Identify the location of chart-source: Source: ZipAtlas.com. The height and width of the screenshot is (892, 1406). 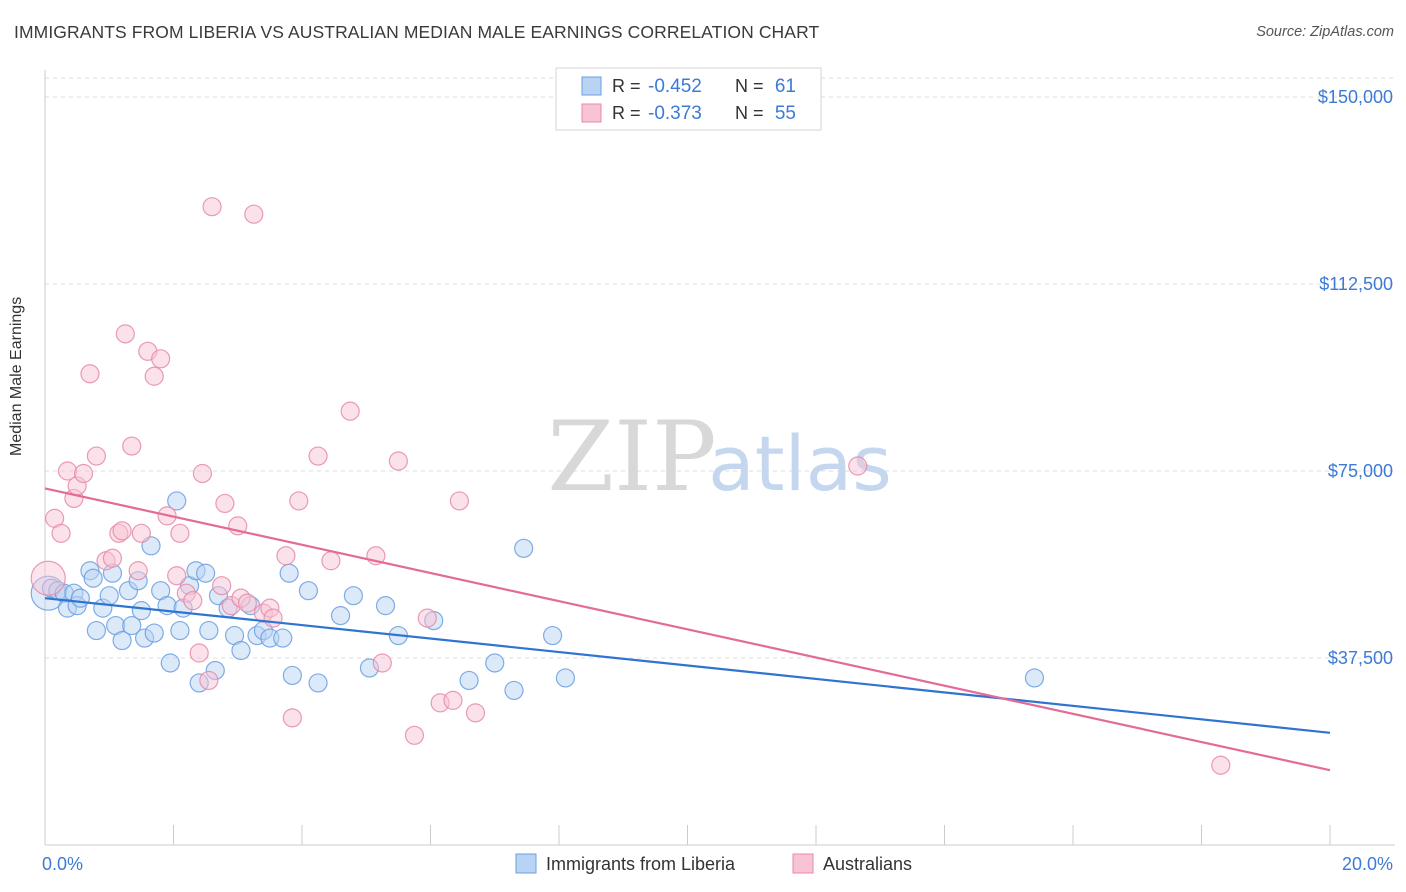
(1325, 32).